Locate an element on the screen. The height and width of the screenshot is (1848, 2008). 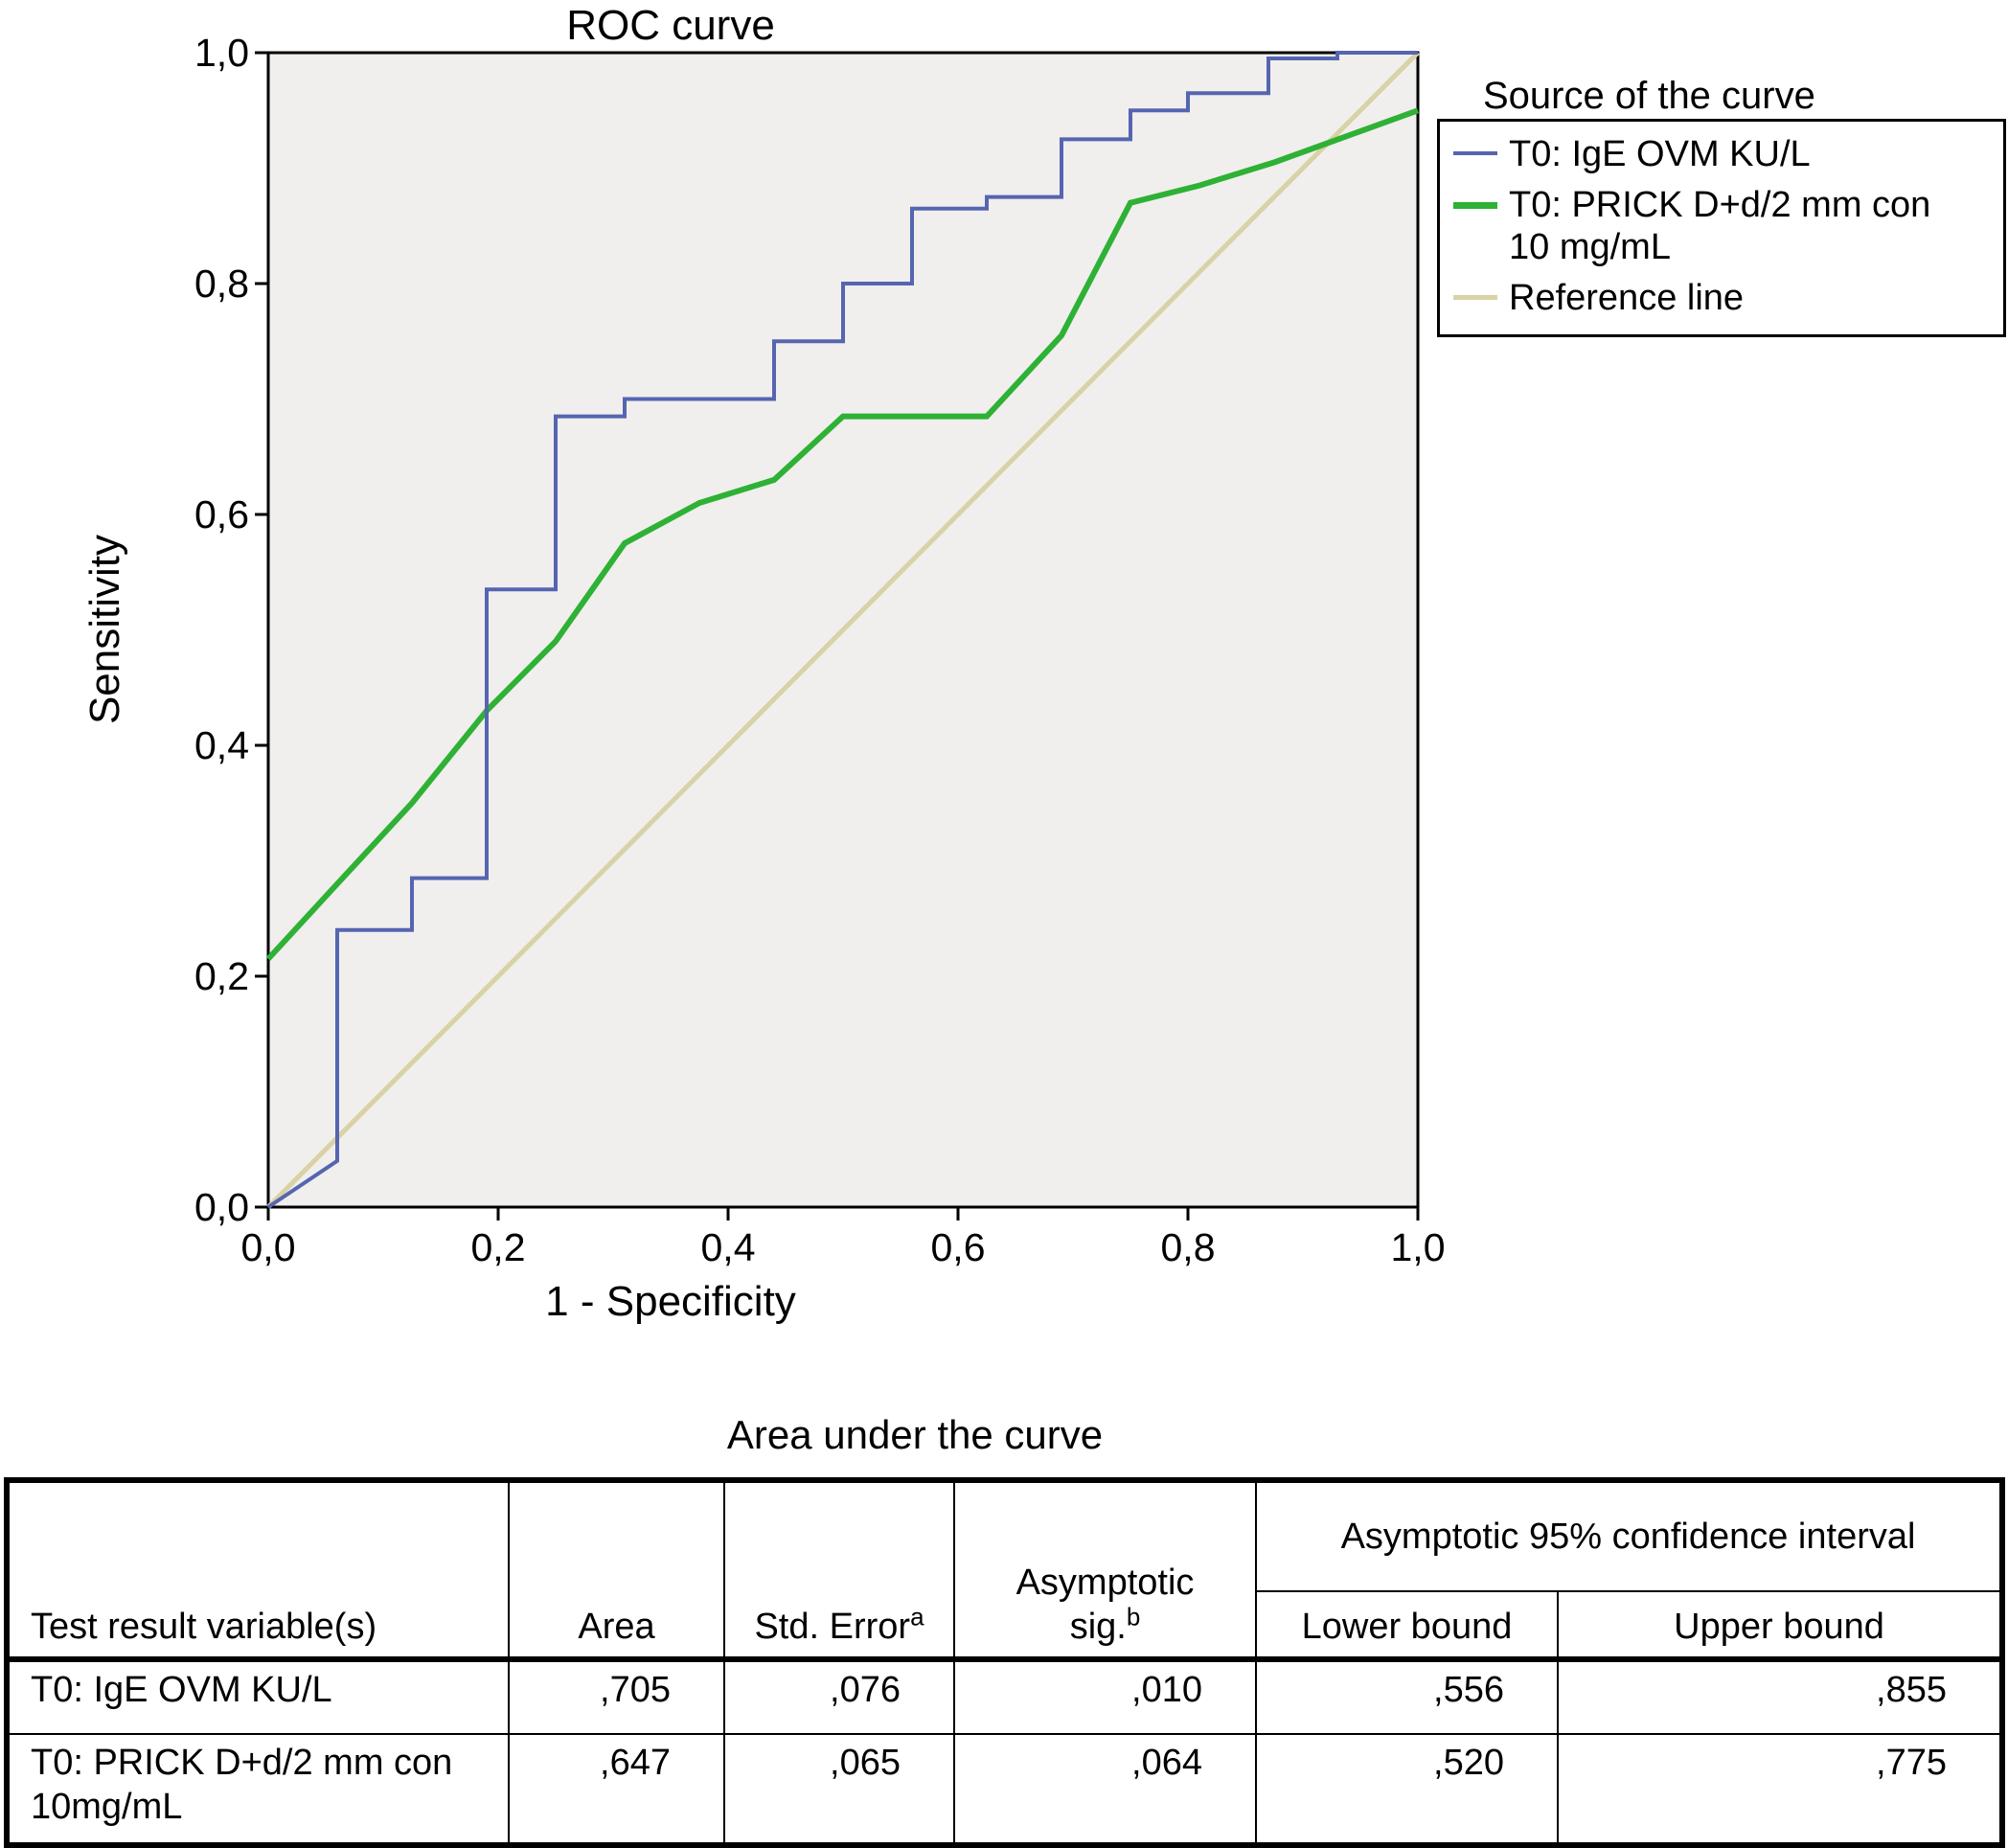
cell-upper-bound: ,775 is located at coordinates (1780, 1789).